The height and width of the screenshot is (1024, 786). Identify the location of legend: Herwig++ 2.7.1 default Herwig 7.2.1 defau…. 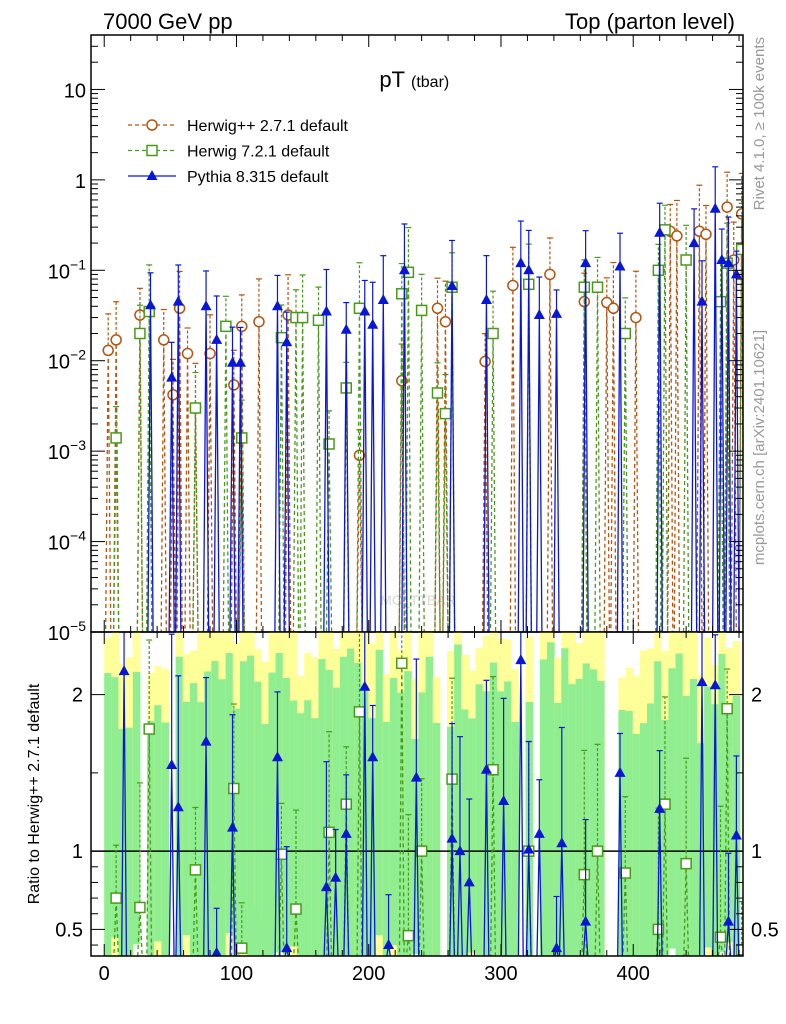
(238, 152).